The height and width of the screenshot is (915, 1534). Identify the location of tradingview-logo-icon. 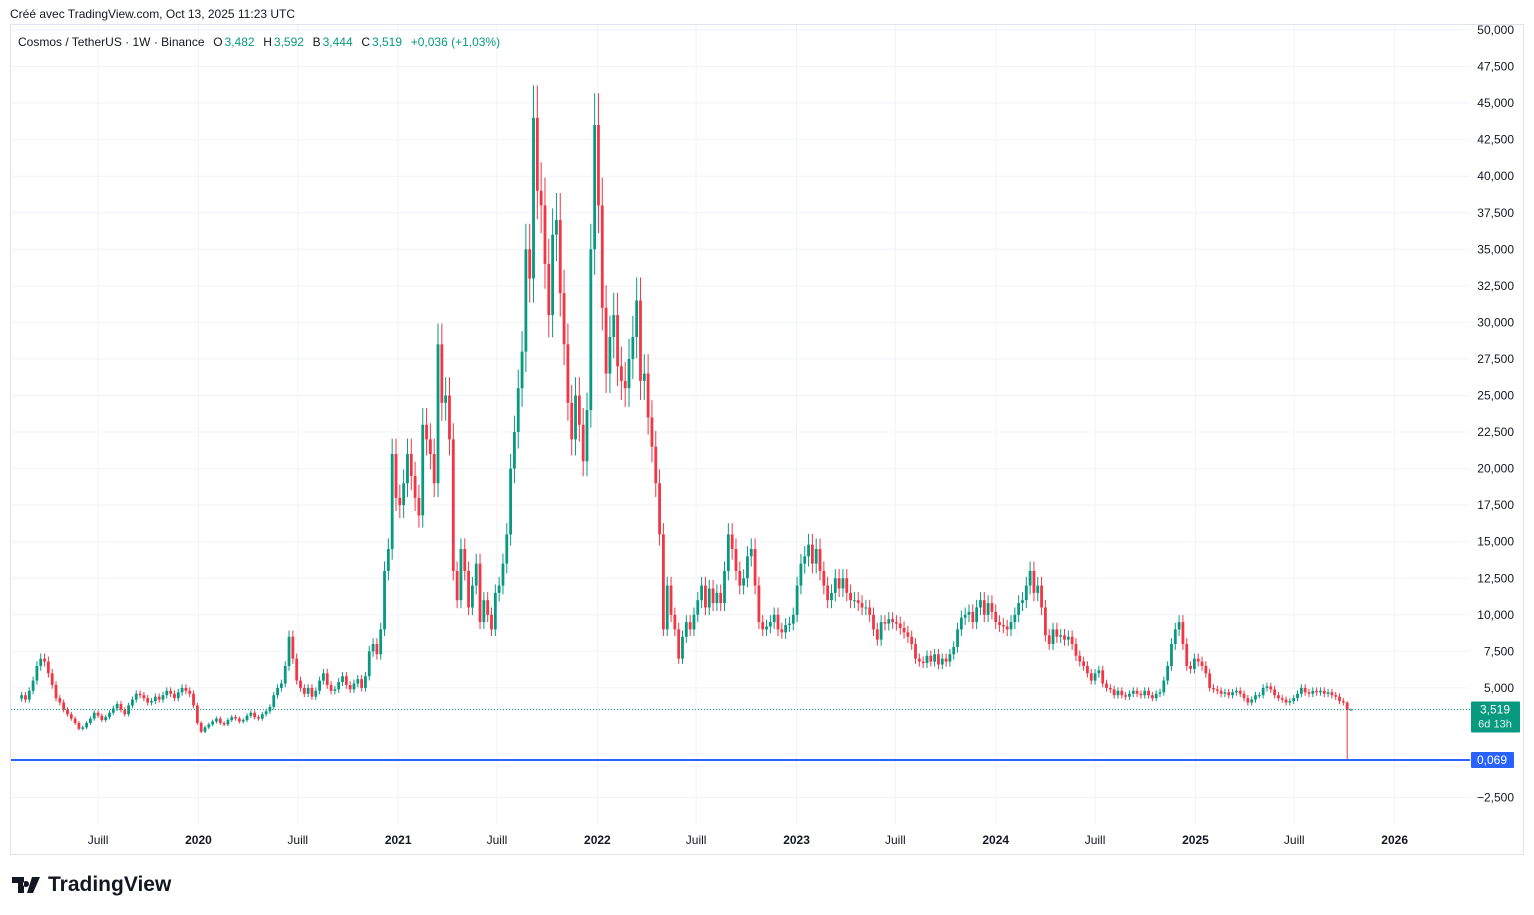
(26, 885).